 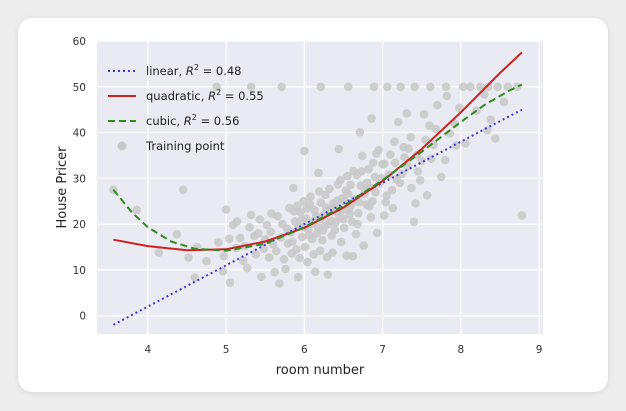 What do you see at coordinates (79, 179) in the screenshot?
I see `y-tick-label: 30` at bounding box center [79, 179].